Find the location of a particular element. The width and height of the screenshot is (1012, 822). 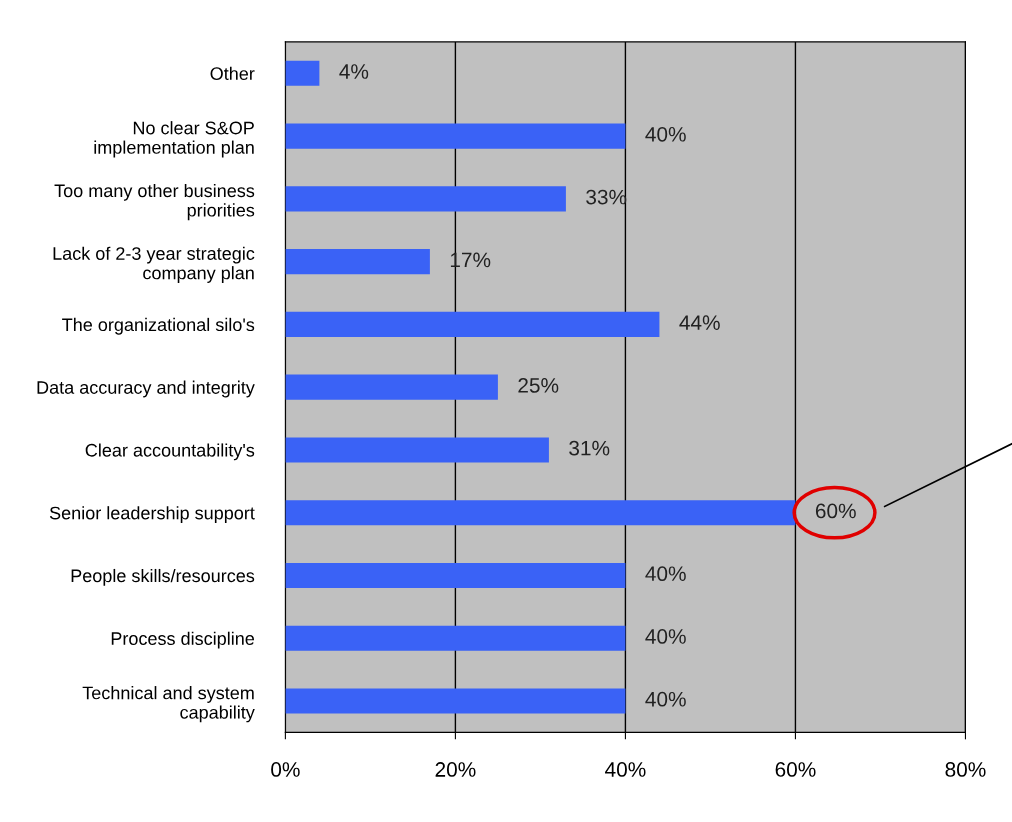

y-tick-label: Senior leadership support is located at coordinates (152, 514).